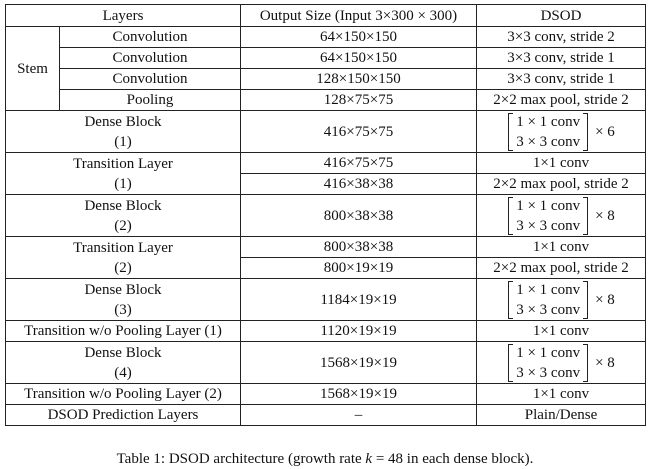 The image size is (650, 469). What do you see at coordinates (123, 299) in the screenshot?
I see `dense-block-3-label: Dense Block (3)` at bounding box center [123, 299].